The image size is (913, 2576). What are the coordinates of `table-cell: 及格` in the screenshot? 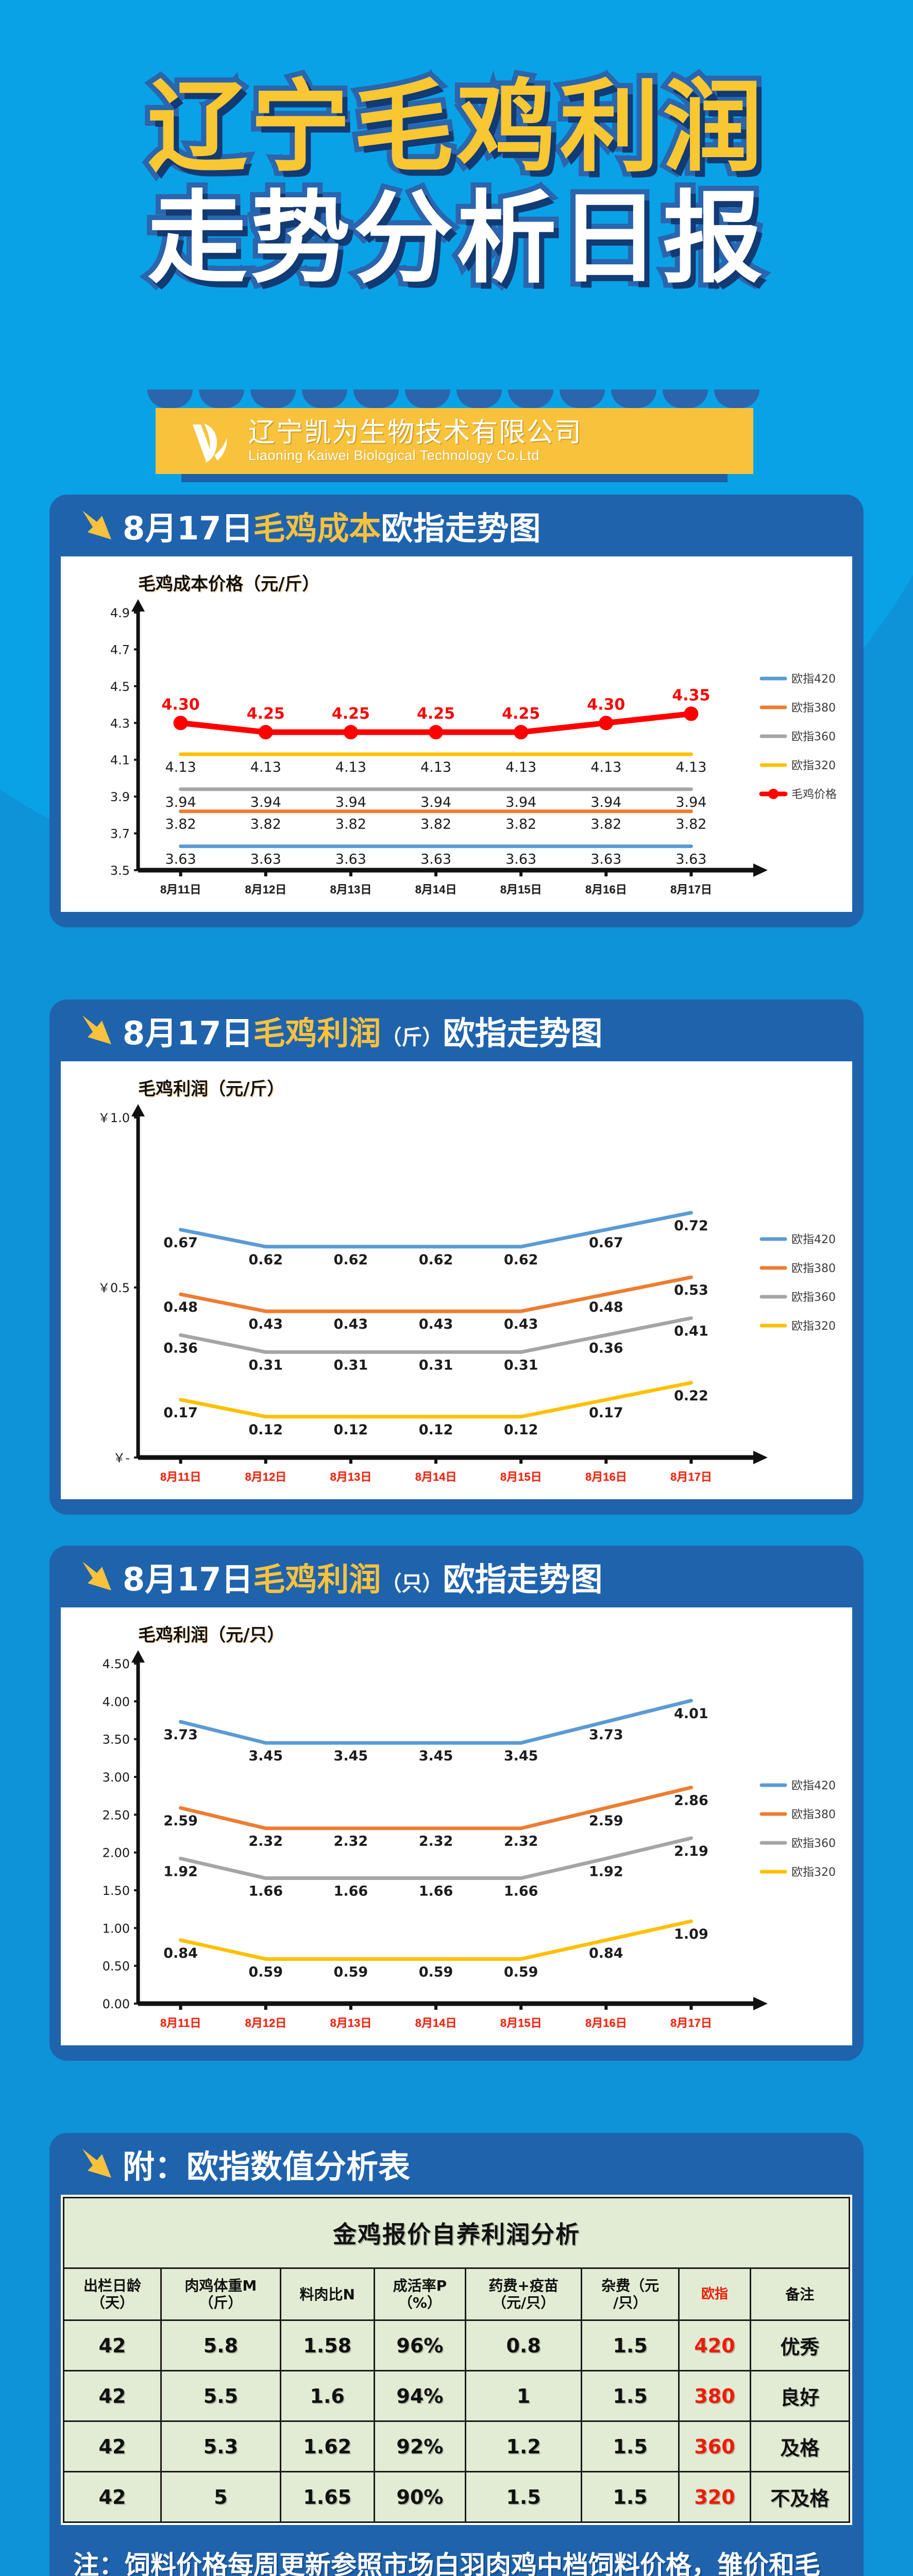 It's located at (800, 2446).